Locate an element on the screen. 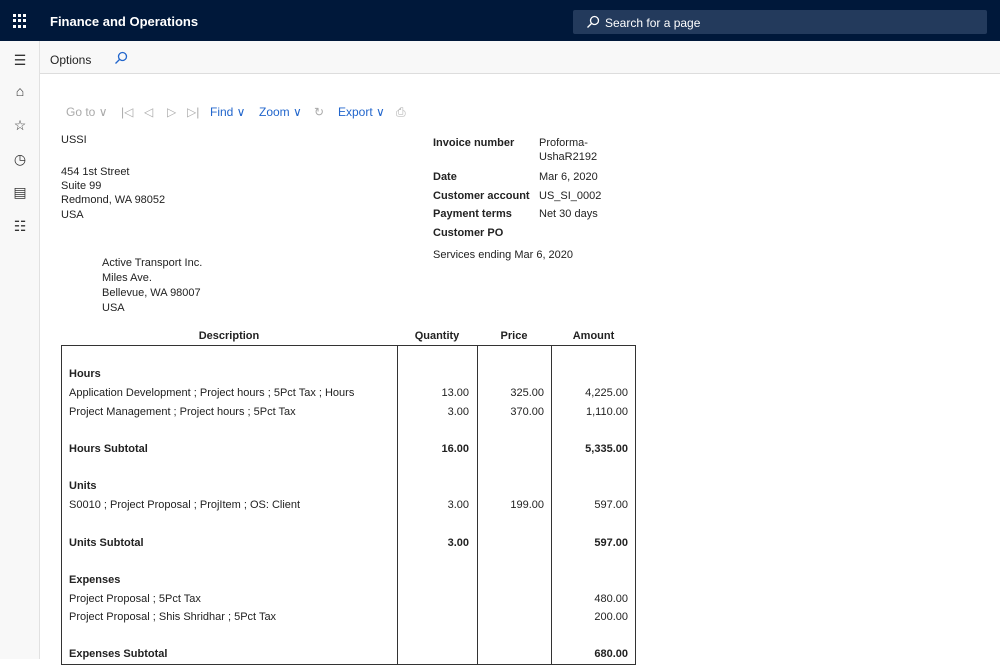 The width and height of the screenshot is (1000, 665). row-price: 199.00 is located at coordinates (527, 505).